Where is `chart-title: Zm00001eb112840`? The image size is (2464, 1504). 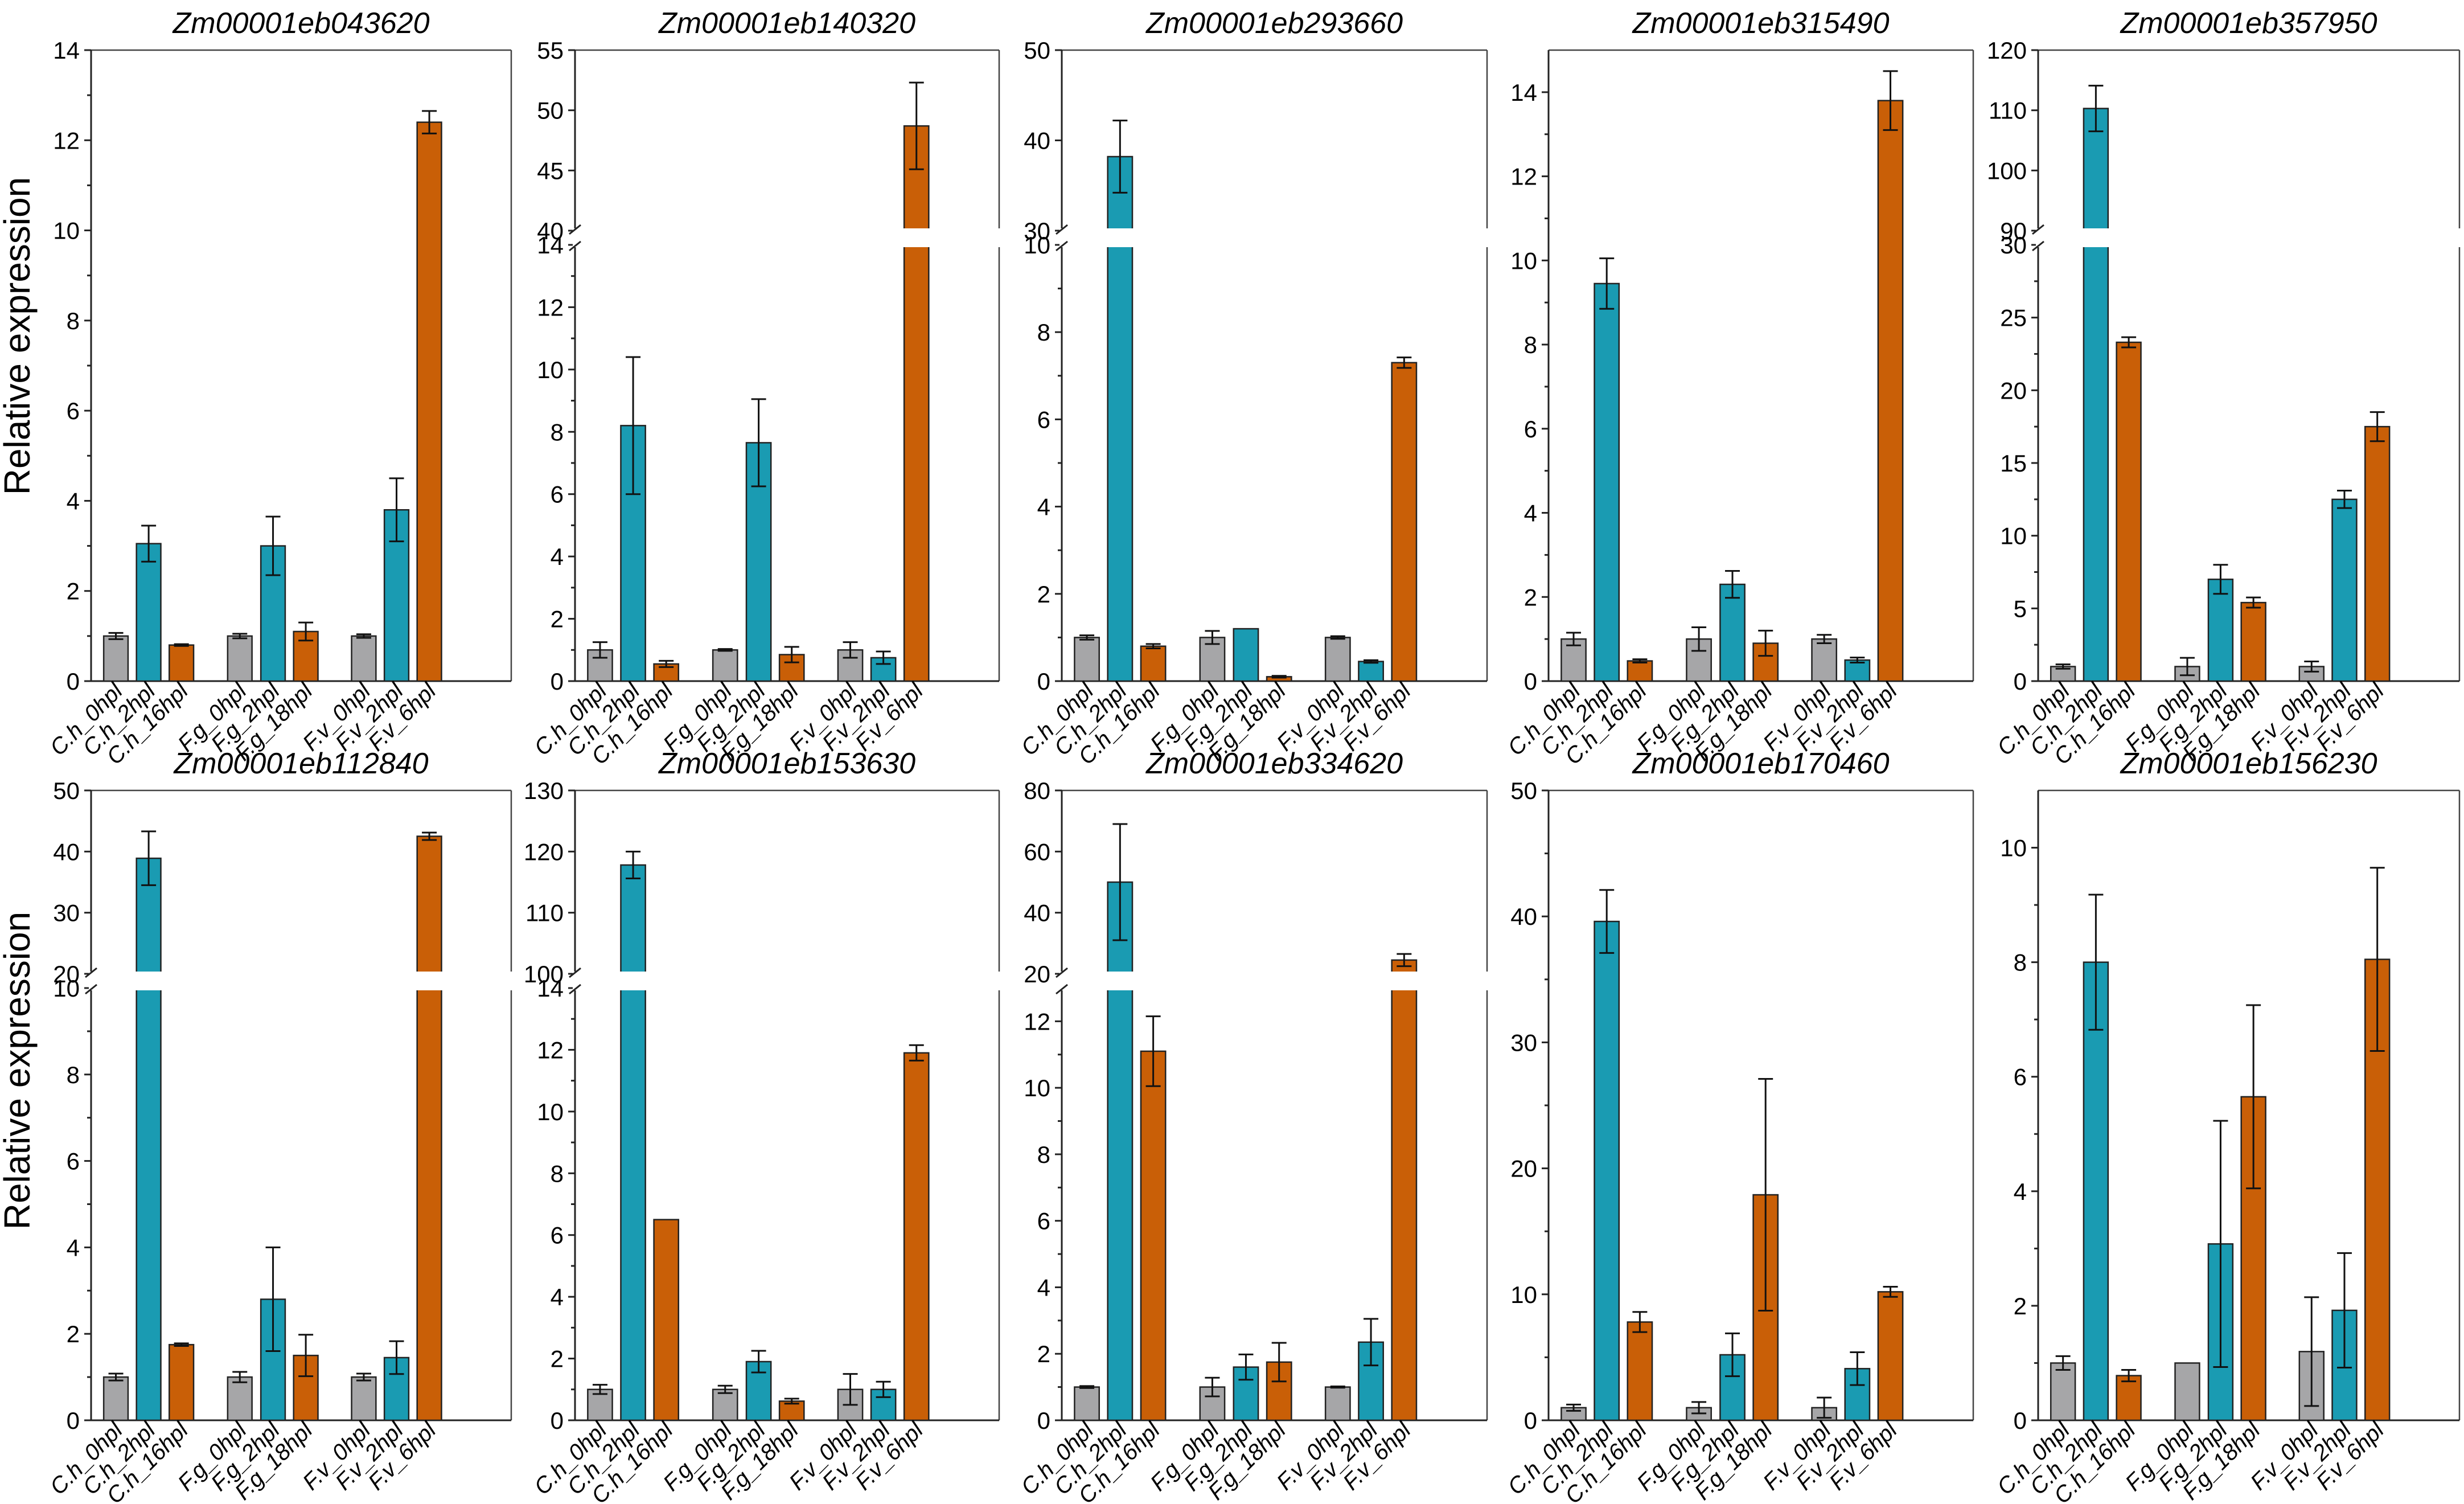 chart-title: Zm00001eb112840 is located at coordinates (300, 763).